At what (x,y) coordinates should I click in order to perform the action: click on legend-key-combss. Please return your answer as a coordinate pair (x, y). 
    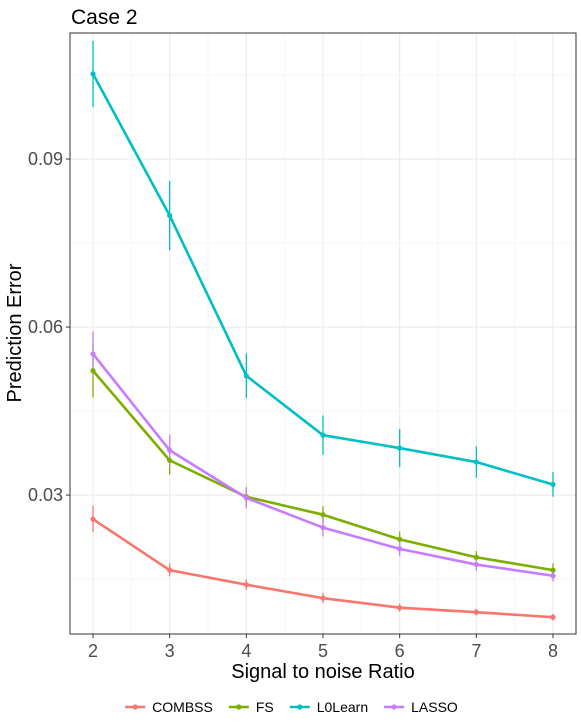
    Looking at the image, I should click on (135, 707).